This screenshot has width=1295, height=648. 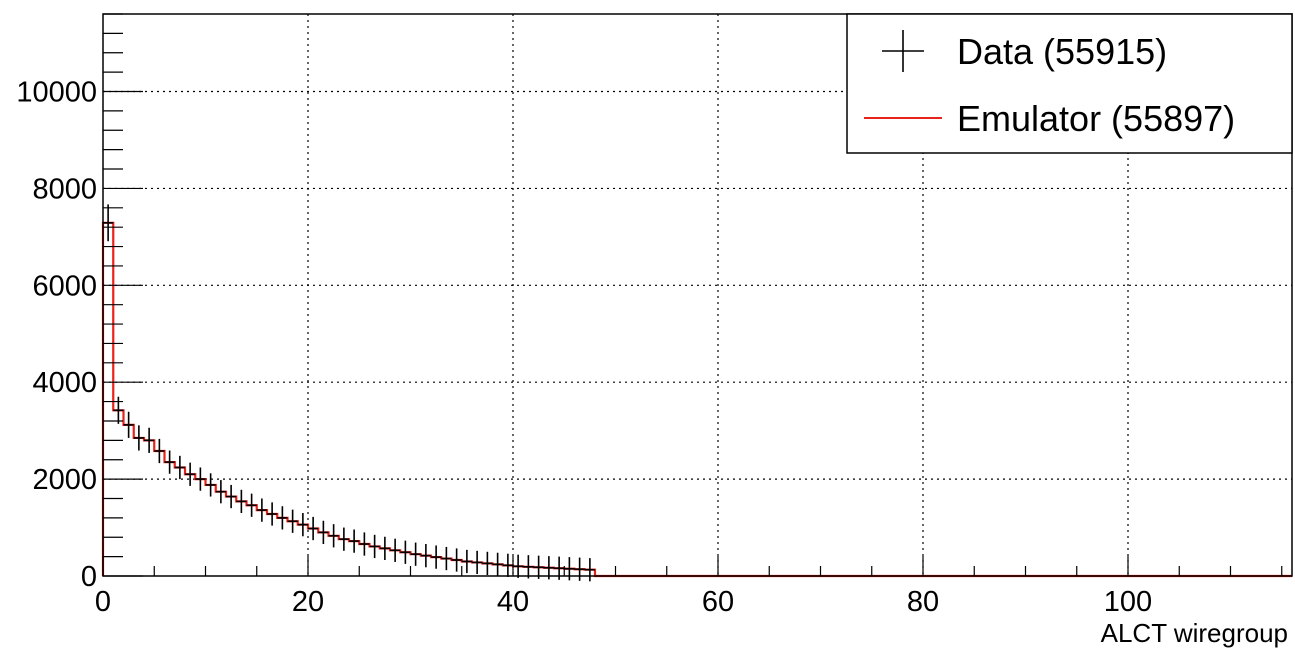 I want to click on y-tick-label: 2000, so click(x=64, y=480).